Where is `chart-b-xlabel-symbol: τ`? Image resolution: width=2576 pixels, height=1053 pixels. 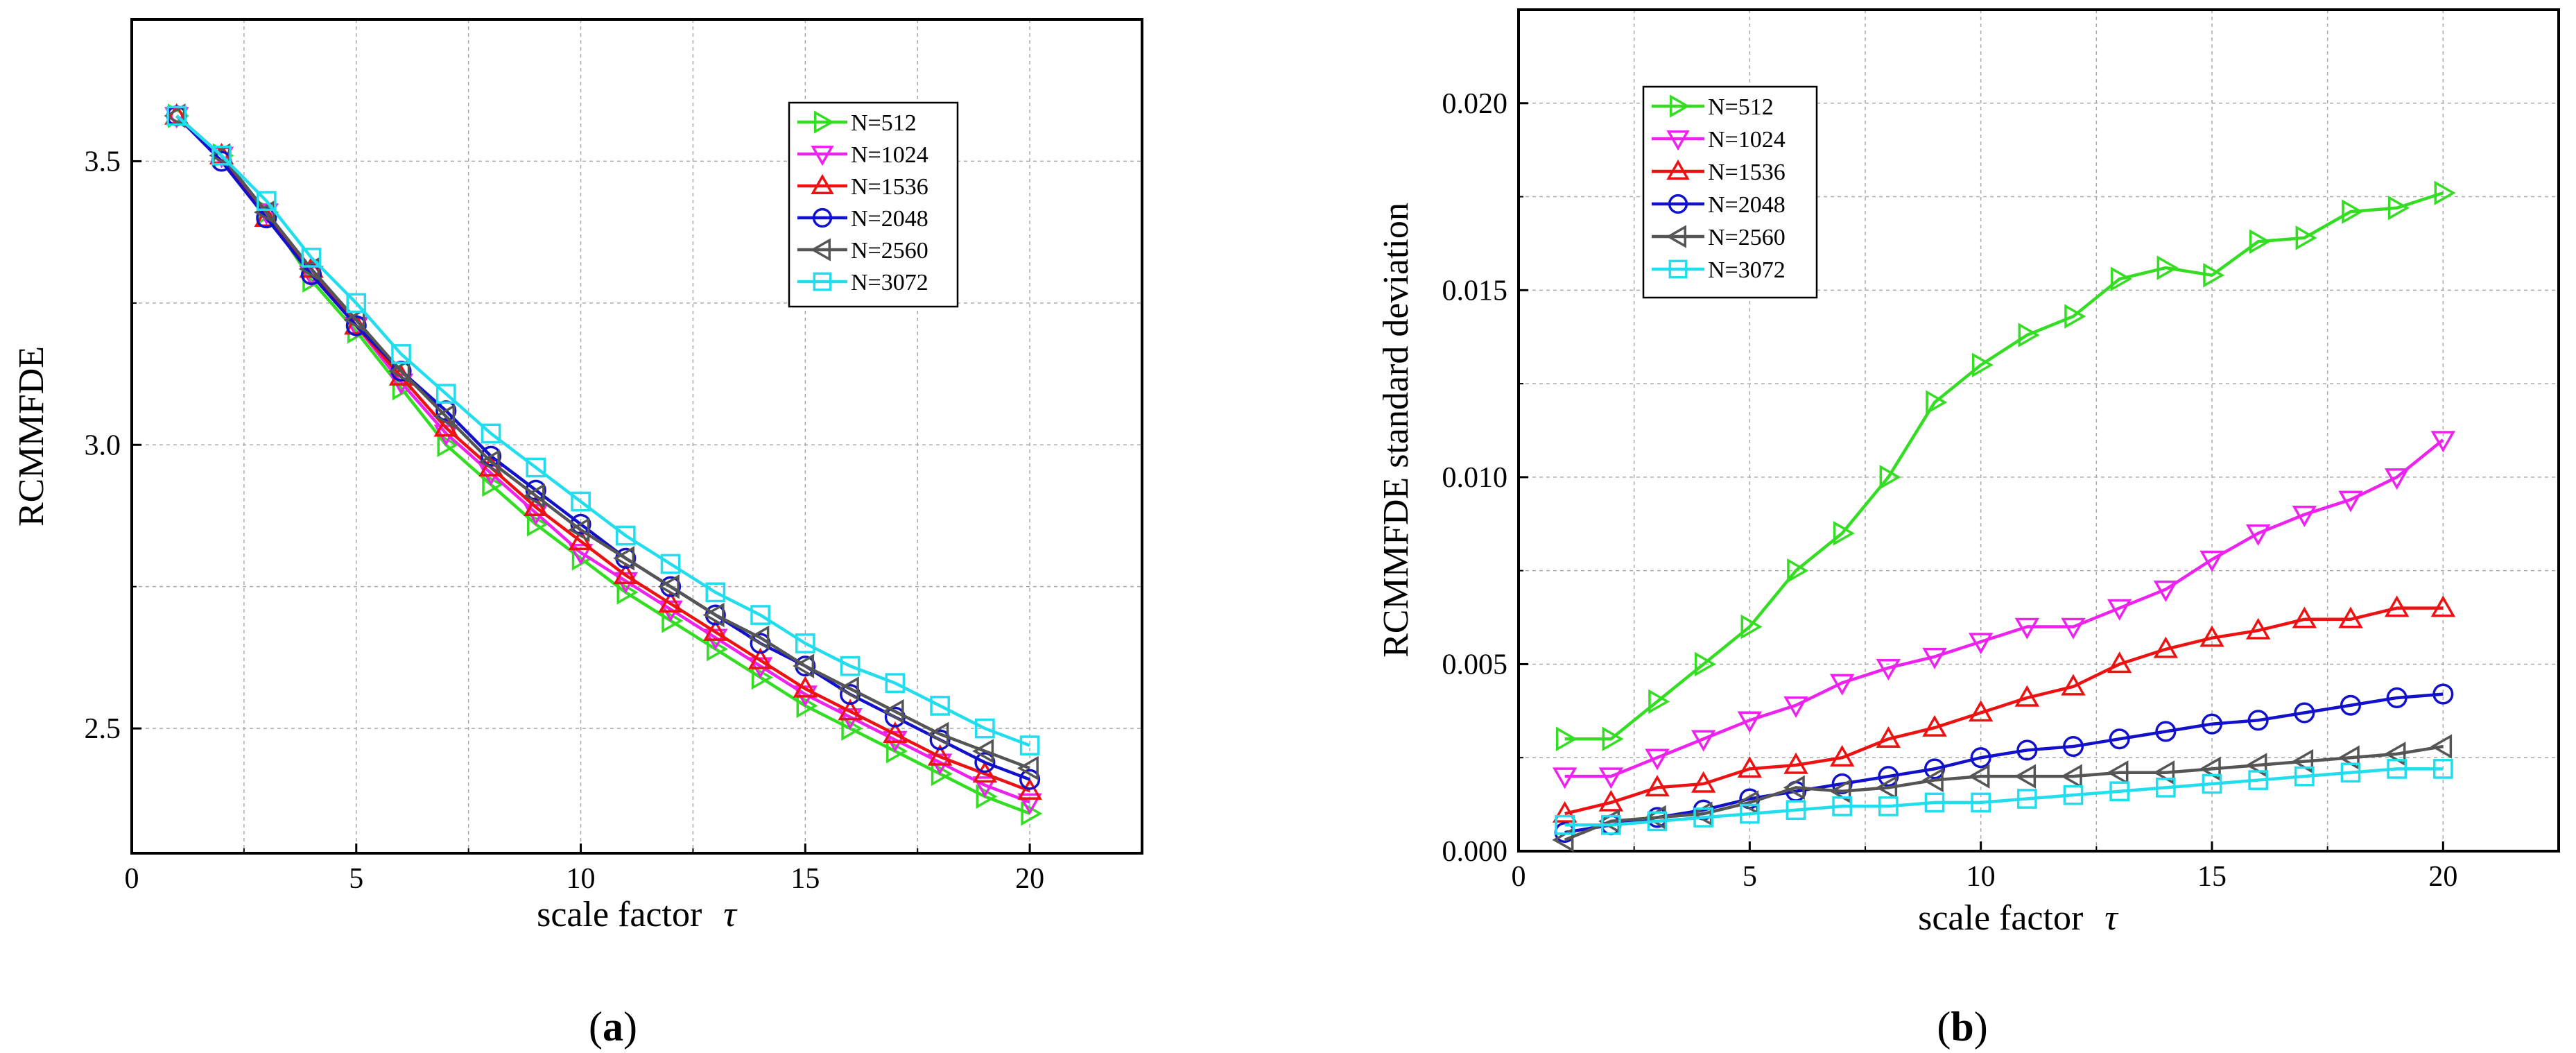 chart-b-xlabel-symbol: τ is located at coordinates (2111, 918).